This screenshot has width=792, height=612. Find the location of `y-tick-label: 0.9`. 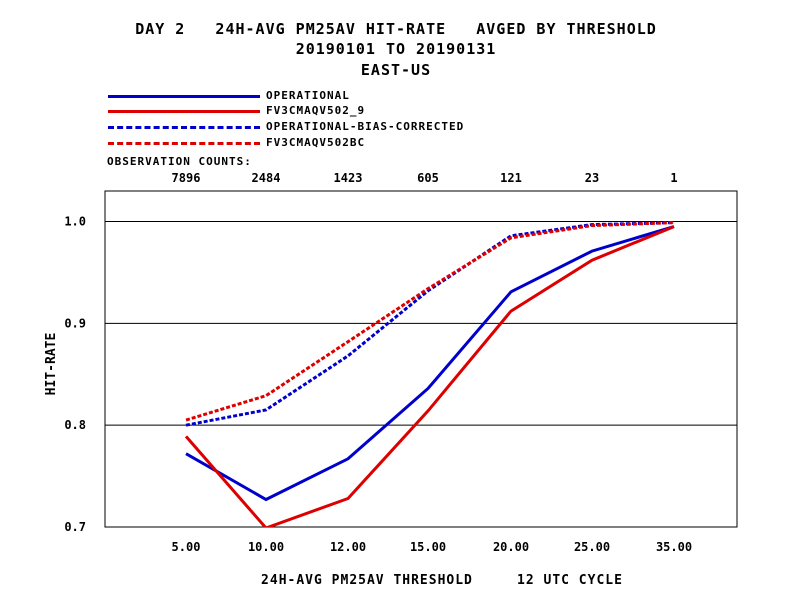

y-tick-label: 0.9 is located at coordinates (75, 323).